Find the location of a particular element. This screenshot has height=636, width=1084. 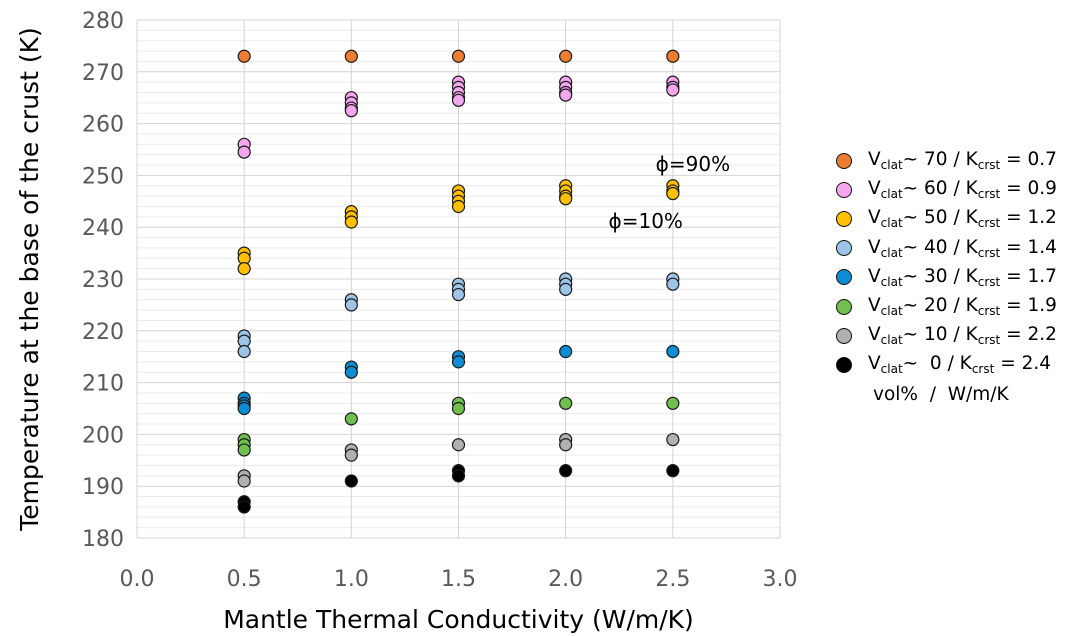

legend-units: vol% / W/m/K is located at coordinates (941, 394).